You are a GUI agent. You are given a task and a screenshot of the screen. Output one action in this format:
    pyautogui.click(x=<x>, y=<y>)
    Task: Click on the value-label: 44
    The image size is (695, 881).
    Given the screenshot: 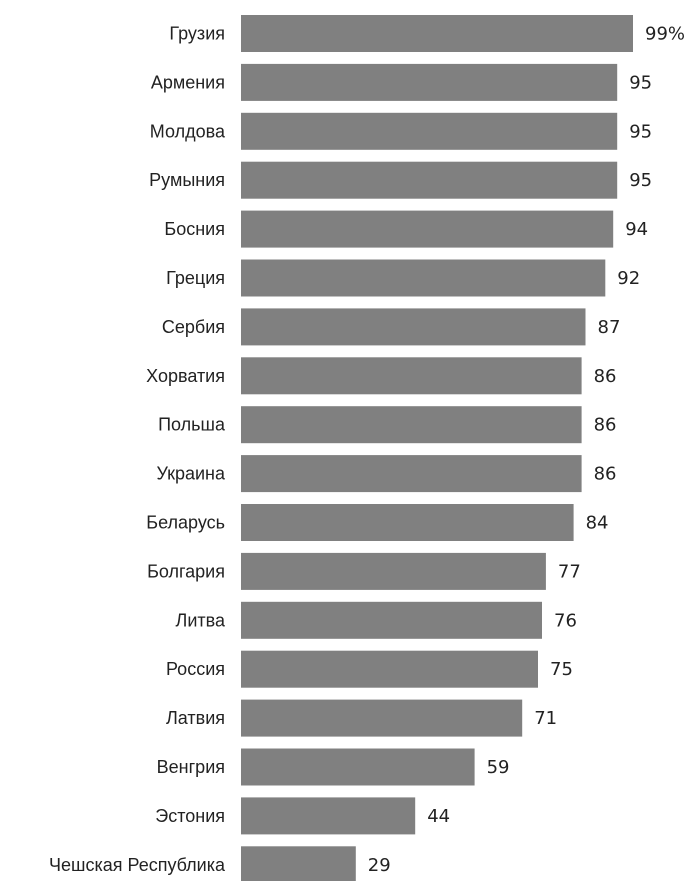 What is the action you would take?
    pyautogui.click(x=438, y=816)
    